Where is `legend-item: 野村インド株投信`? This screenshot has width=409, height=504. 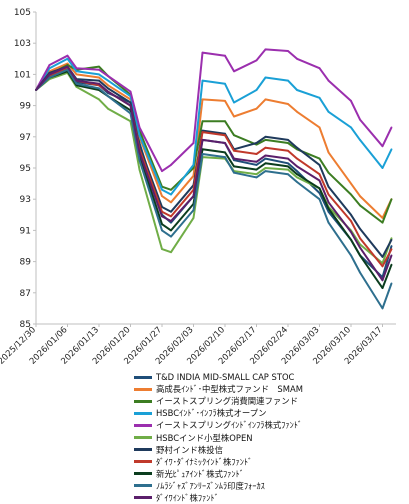 legend-item: 野村インド株投信 is located at coordinates (270, 450).